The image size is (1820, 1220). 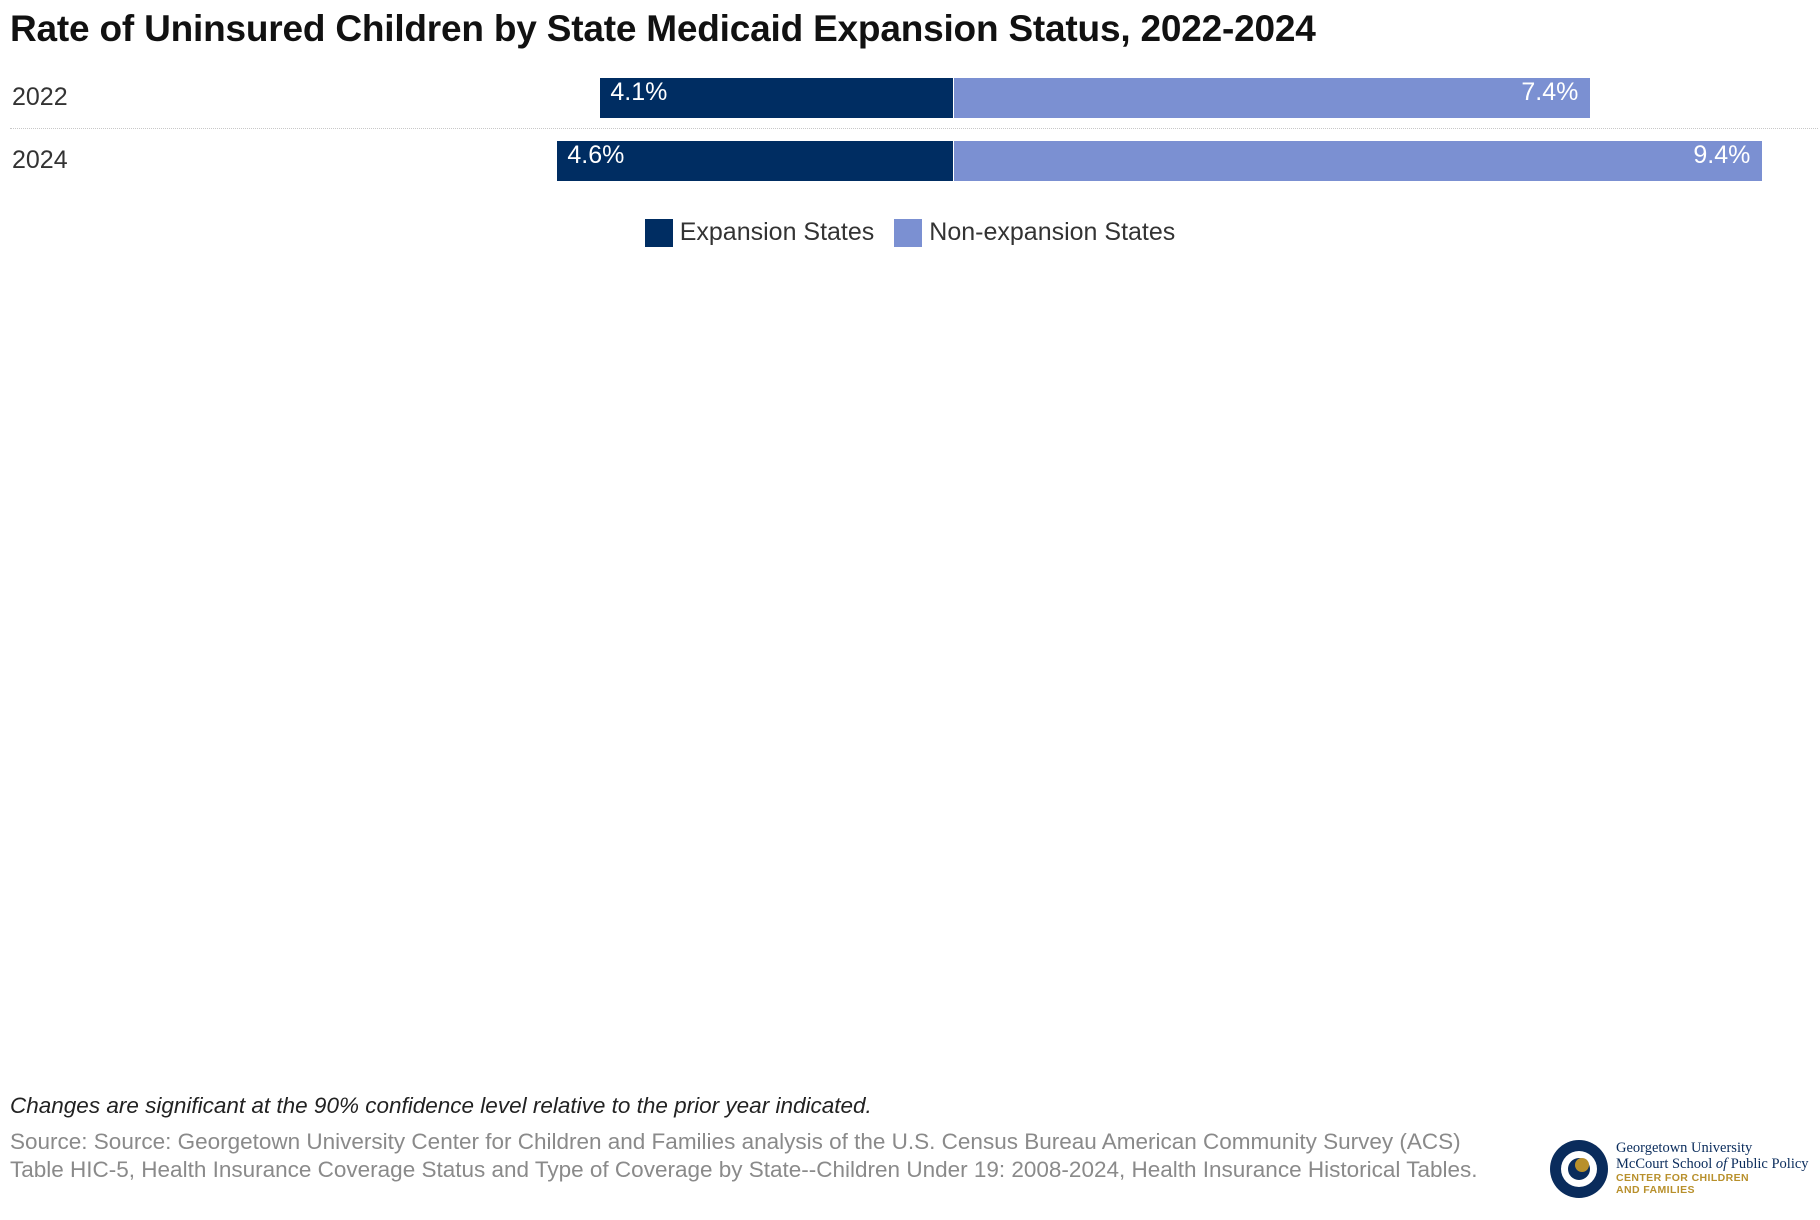 I want to click on row-label-2024: 2024, so click(x=40, y=160).